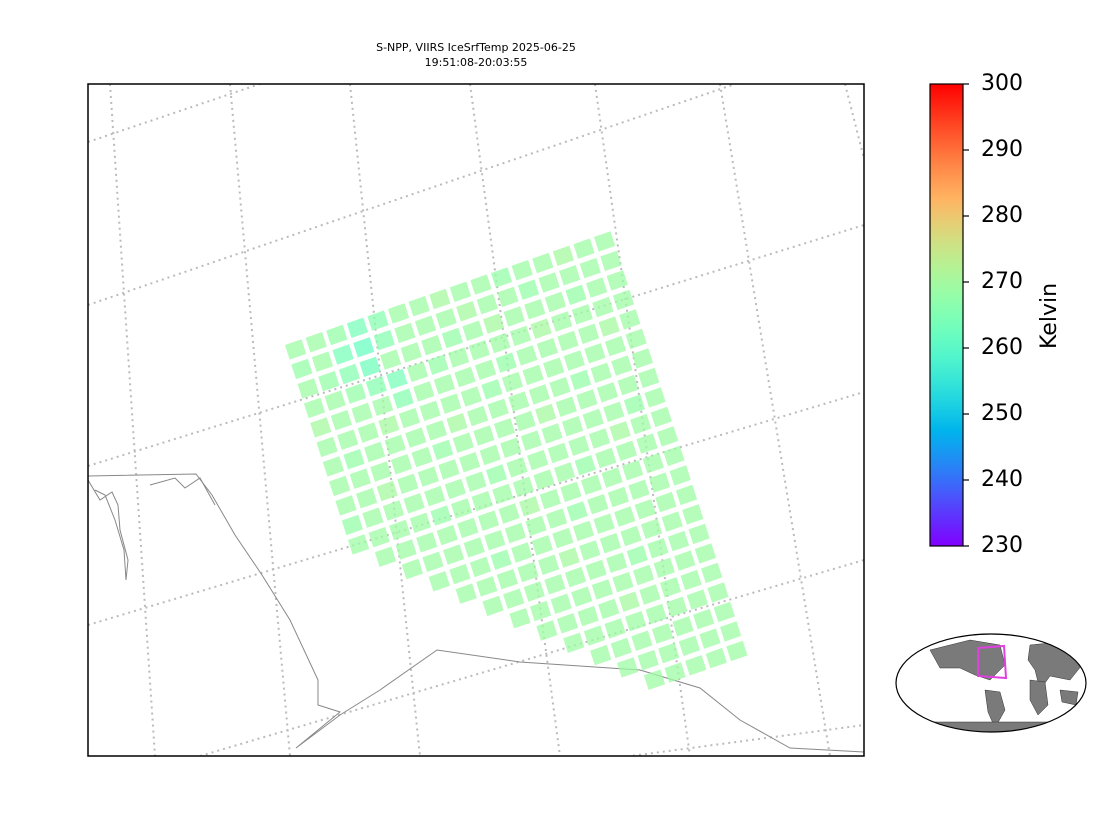  Describe the element at coordinates (1049, 316) in the screenshot. I see `colorbar-label: Kelvin` at that location.